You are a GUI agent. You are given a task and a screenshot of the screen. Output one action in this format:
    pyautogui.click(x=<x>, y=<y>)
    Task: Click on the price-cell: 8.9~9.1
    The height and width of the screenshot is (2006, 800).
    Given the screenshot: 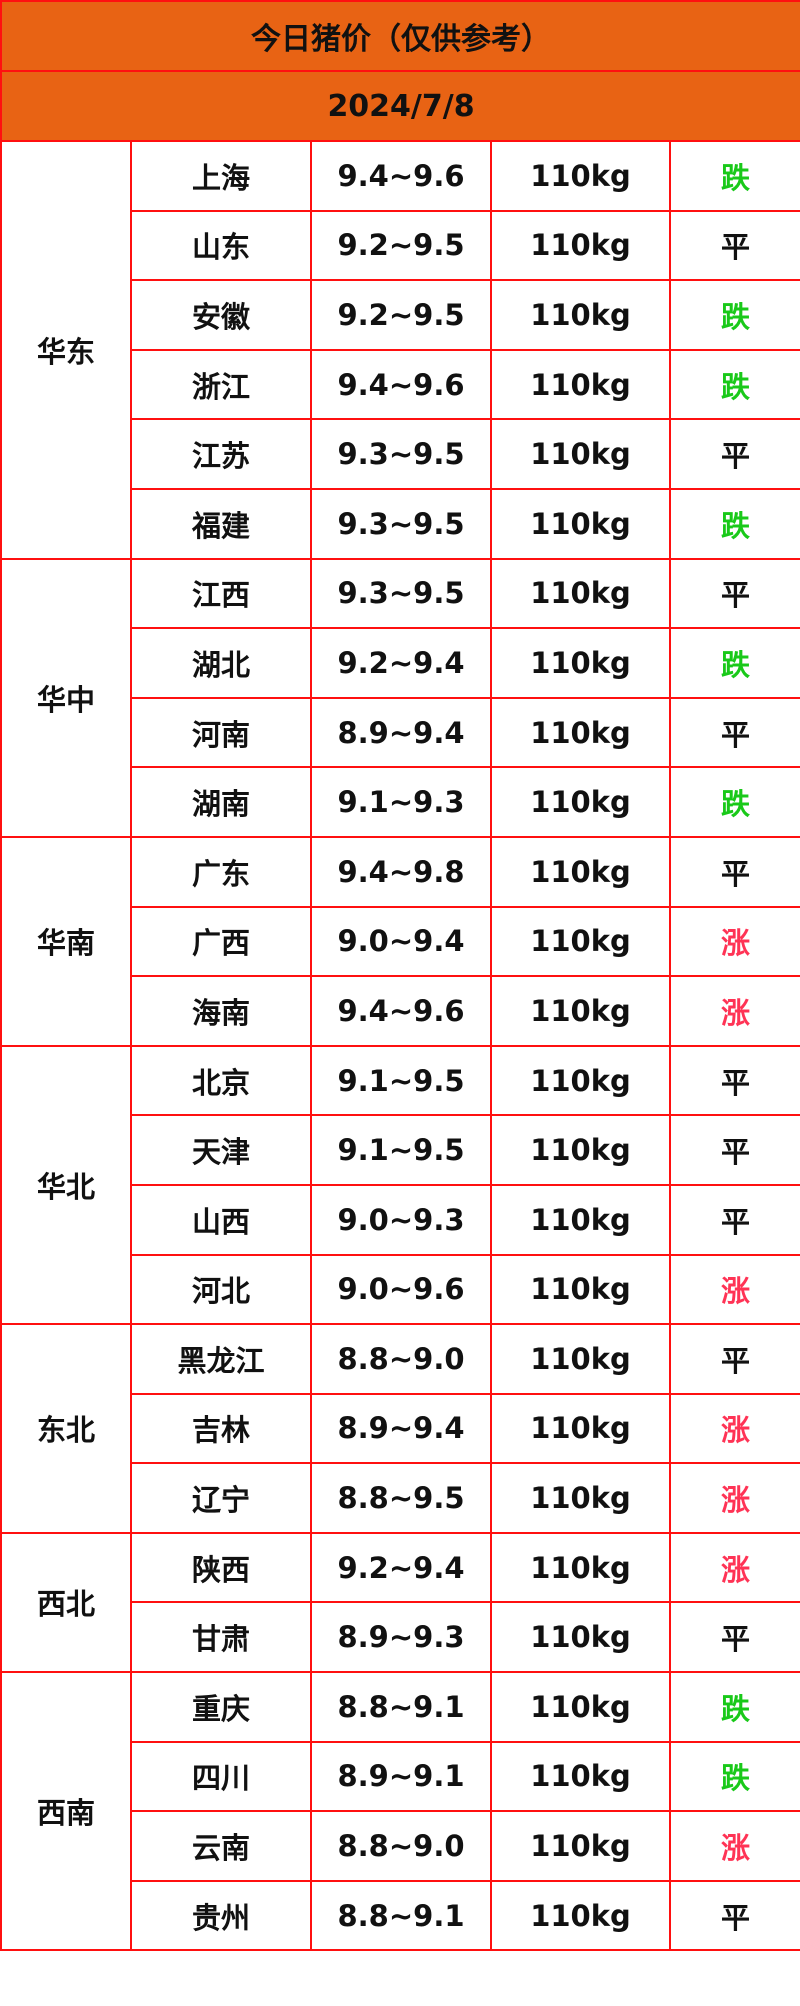 What is the action you would take?
    pyautogui.click(x=401, y=1776)
    